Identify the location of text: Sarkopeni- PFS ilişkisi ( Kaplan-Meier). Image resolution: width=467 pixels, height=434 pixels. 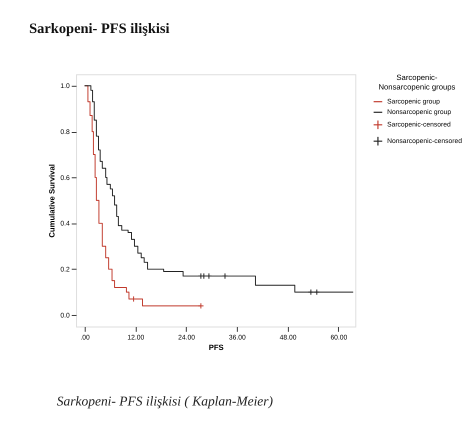
(165, 400).